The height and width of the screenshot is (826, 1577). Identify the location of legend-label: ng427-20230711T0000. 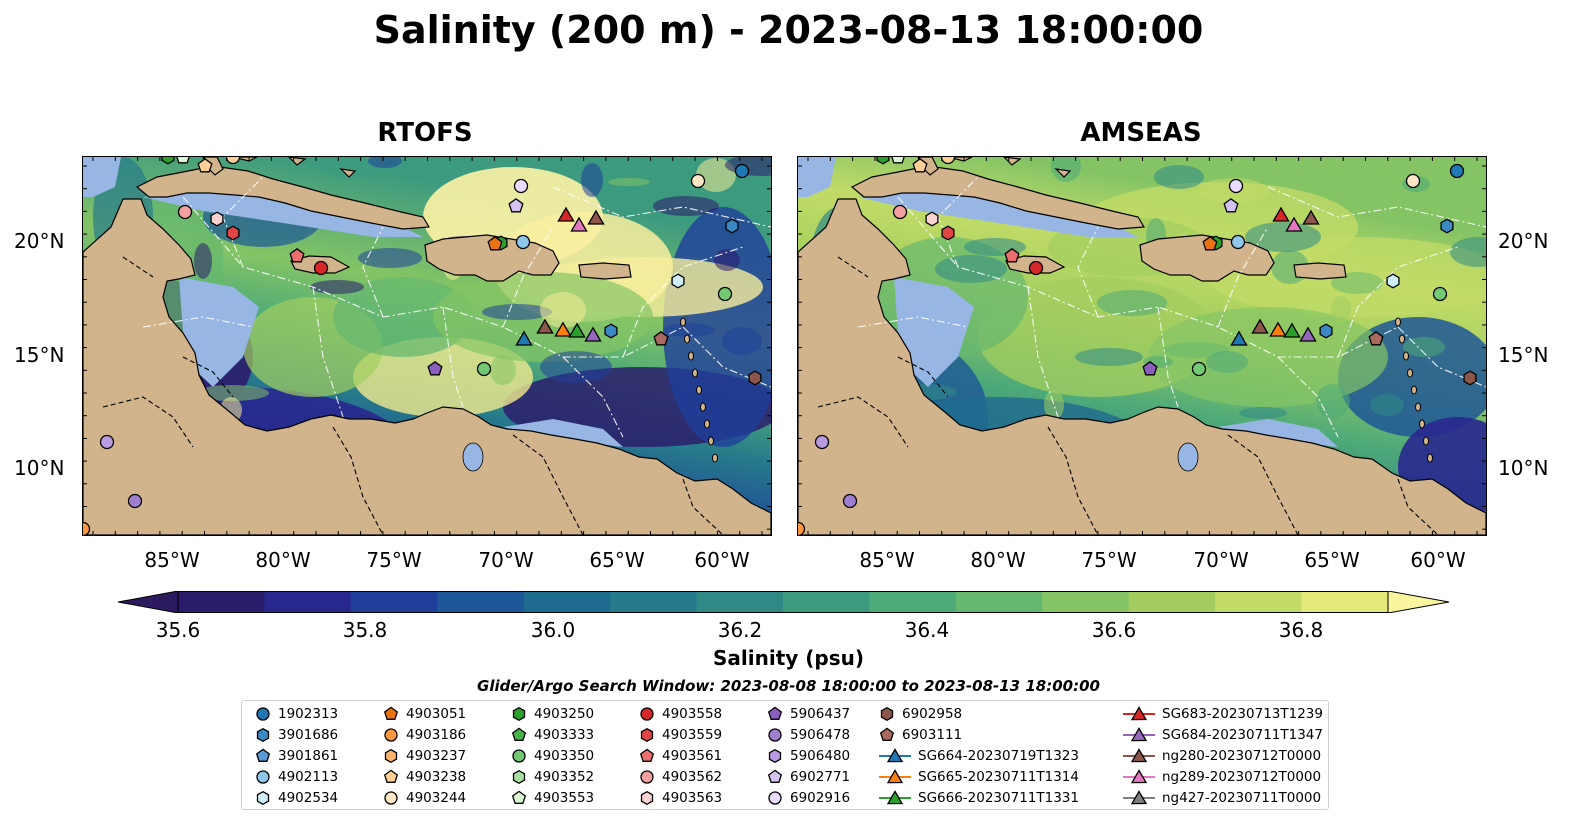
(1242, 797).